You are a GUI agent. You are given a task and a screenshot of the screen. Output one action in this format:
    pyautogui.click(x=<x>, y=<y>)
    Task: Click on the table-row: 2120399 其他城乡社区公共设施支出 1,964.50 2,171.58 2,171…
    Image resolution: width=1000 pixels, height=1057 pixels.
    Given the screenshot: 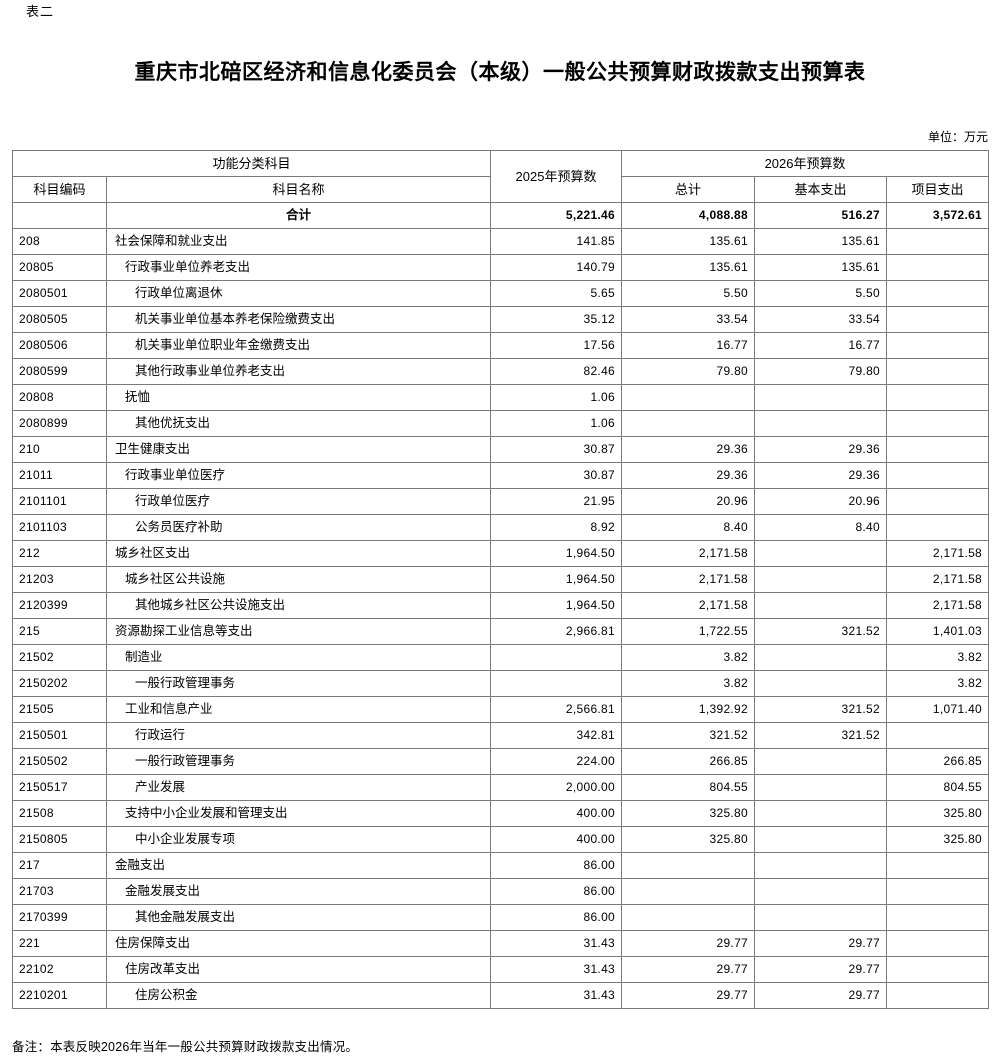 What is the action you would take?
    pyautogui.click(x=501, y=605)
    